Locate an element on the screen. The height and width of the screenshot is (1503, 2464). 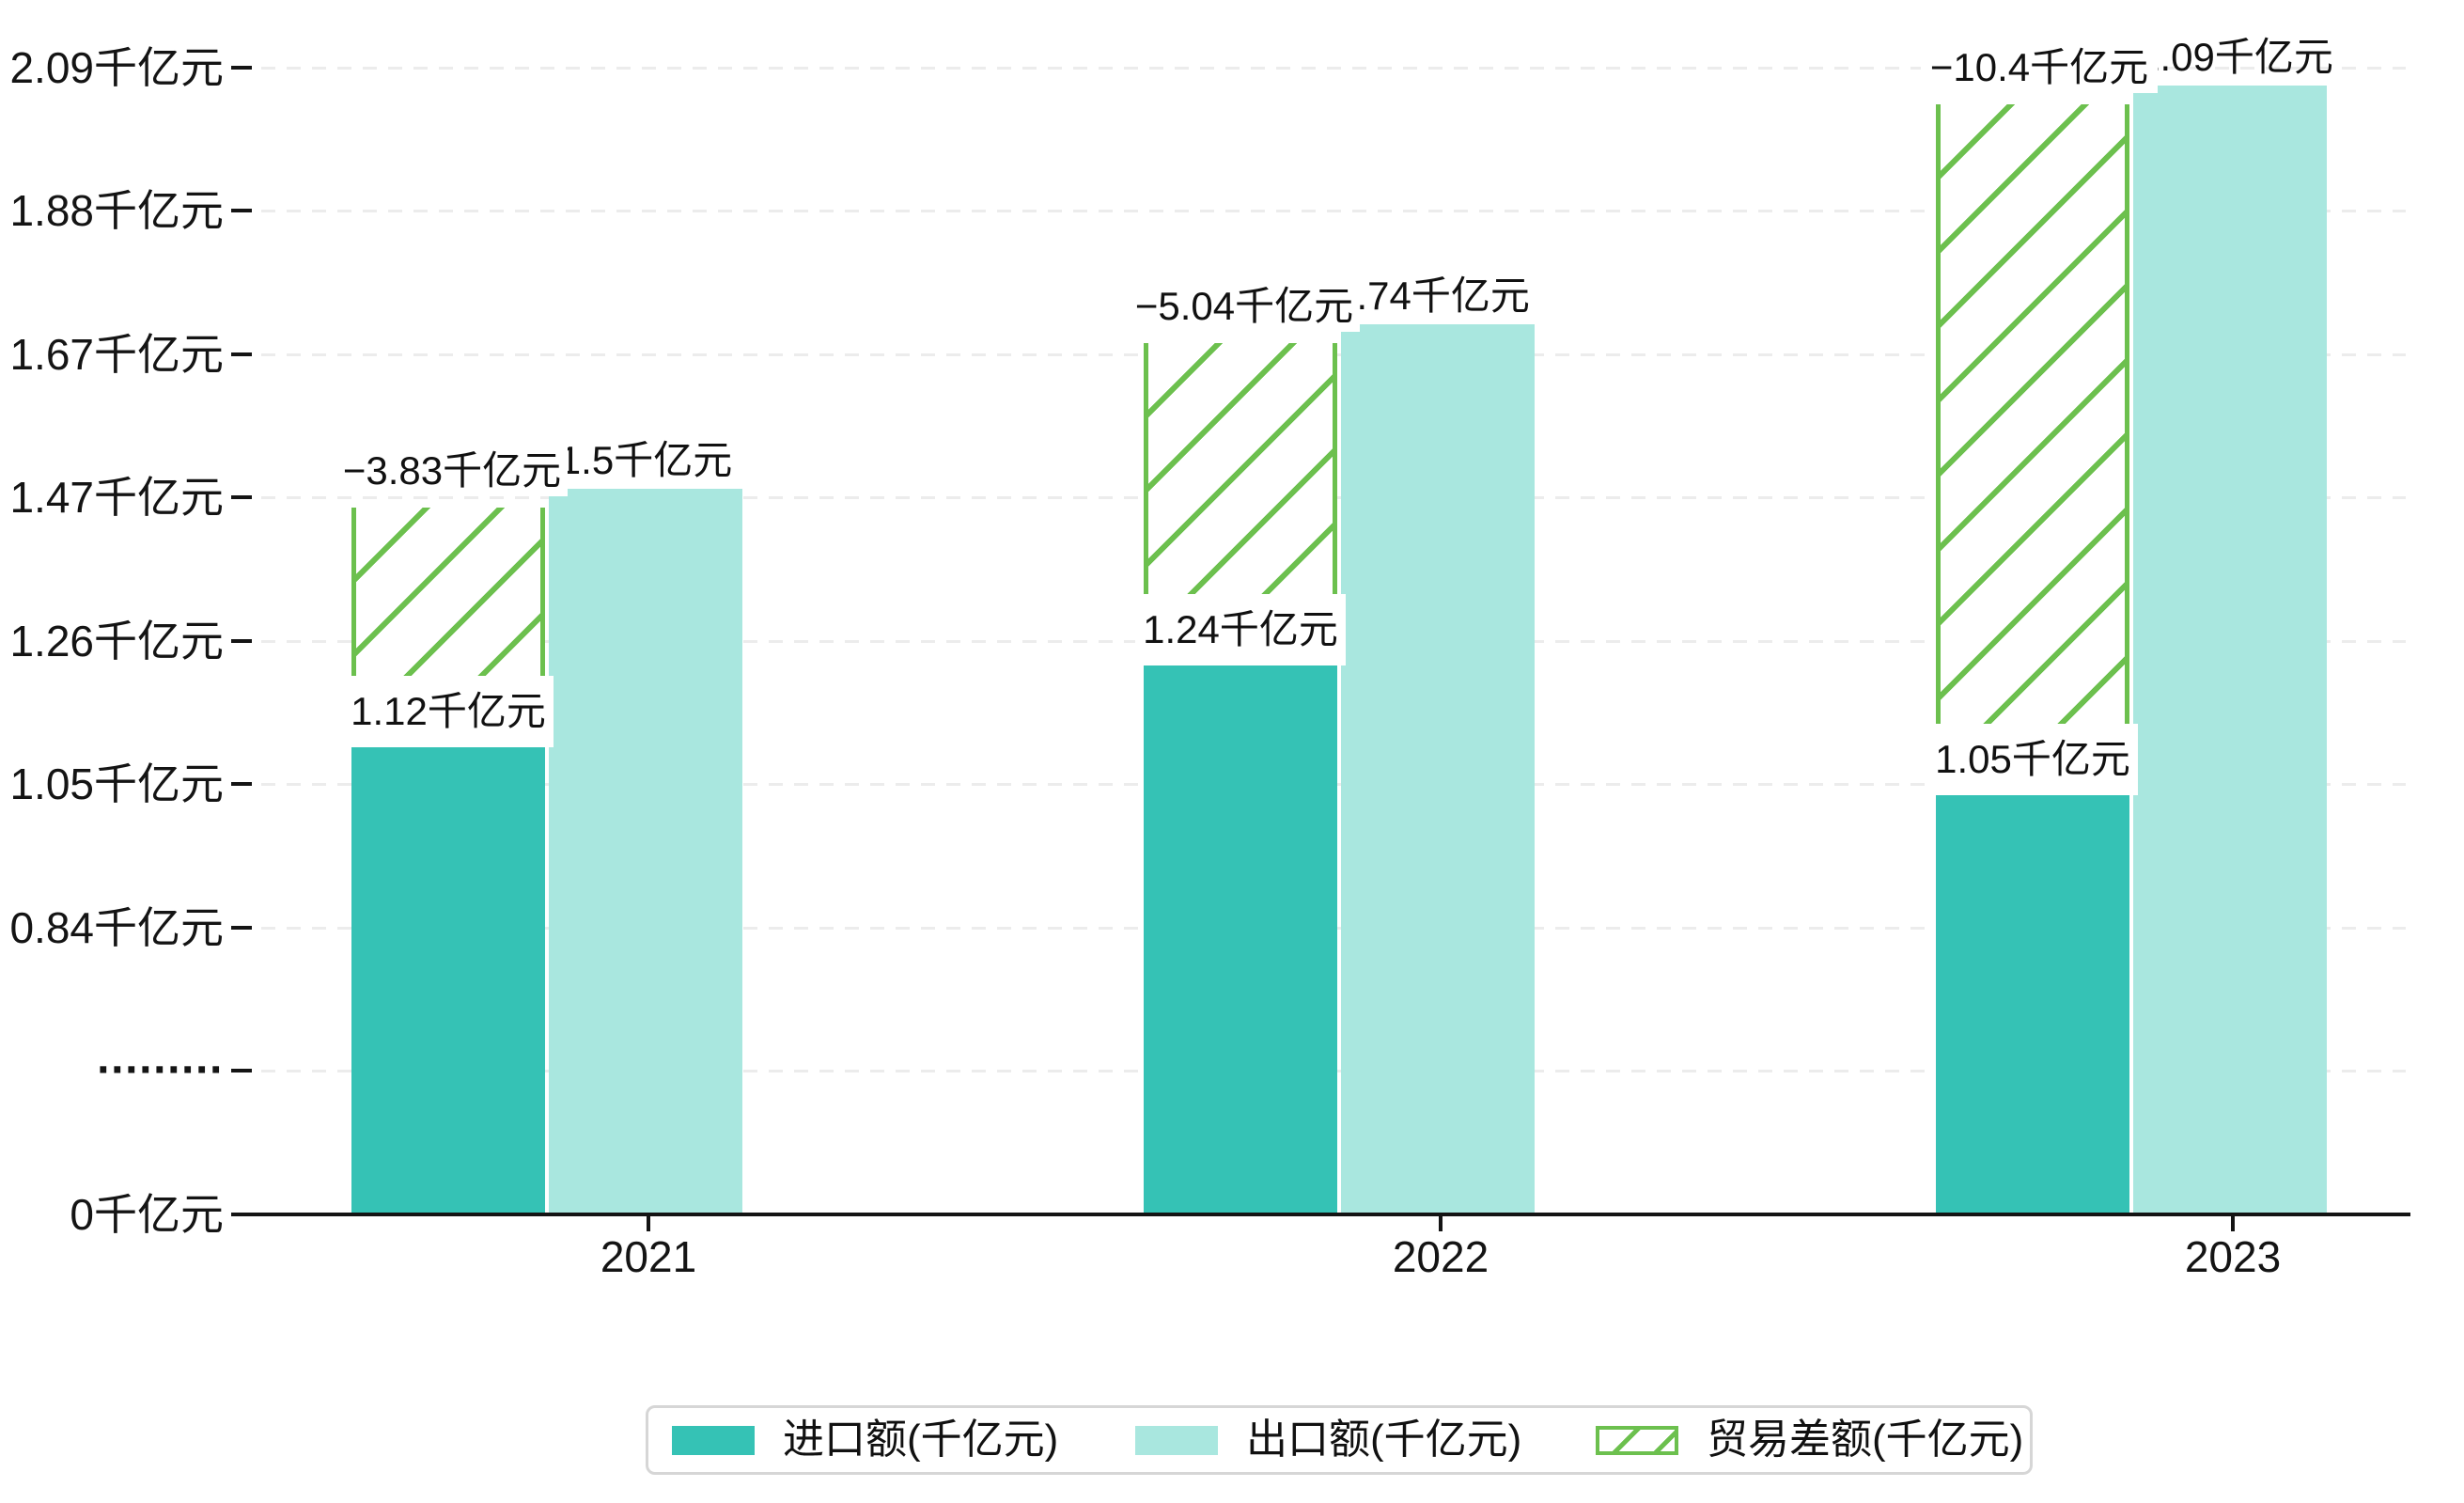
y-axis-tick-label: 0千亿元 is located at coordinates (147, 1214).